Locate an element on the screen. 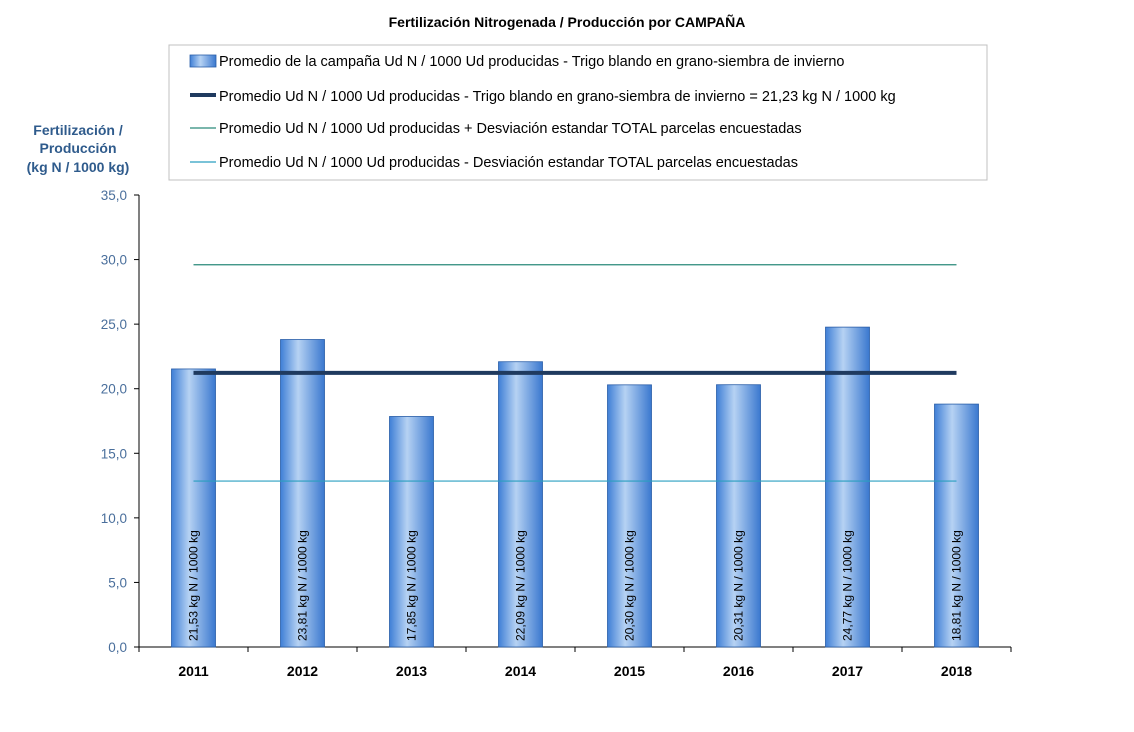  y-tick-label: 20,0 is located at coordinates (114, 389).